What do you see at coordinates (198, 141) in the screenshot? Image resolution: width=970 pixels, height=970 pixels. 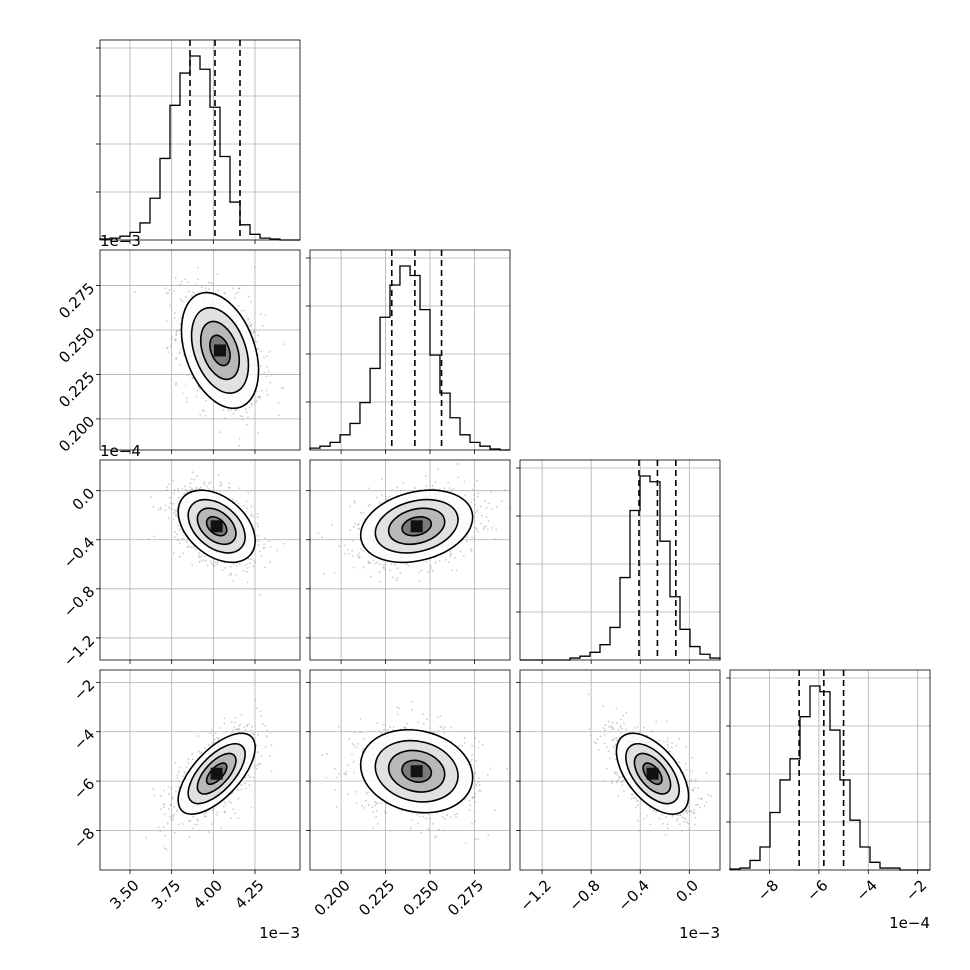 I see `marginal-panel` at bounding box center [198, 141].